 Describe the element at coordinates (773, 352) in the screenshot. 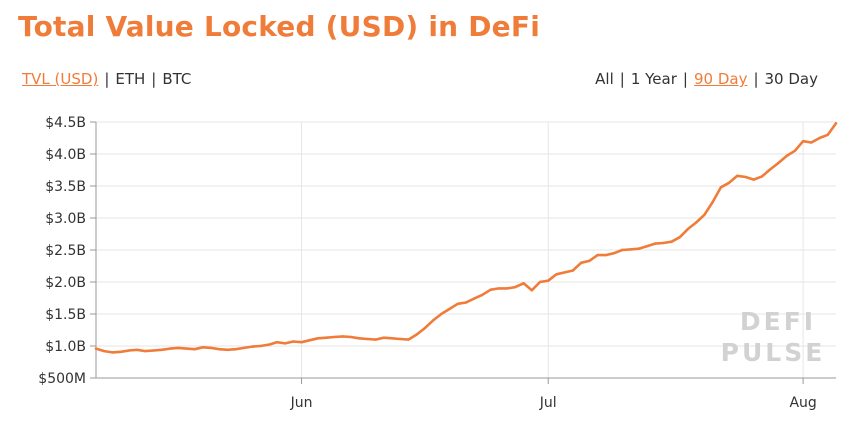

I see `watermark-line-2: PULSE` at that location.